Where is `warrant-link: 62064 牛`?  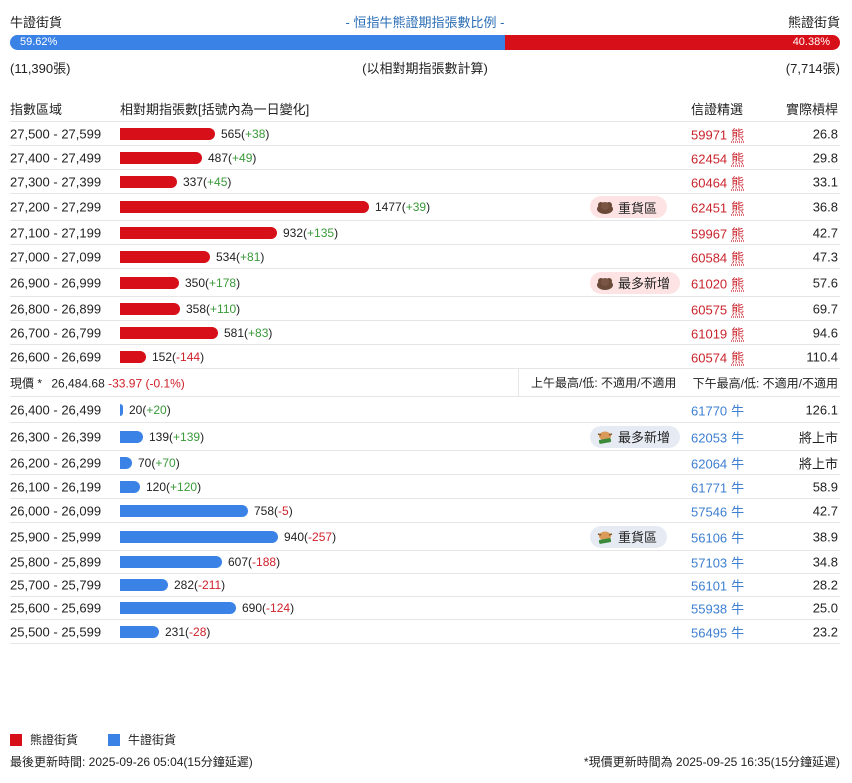
warrant-link: 62064 牛 is located at coordinates (717, 462).